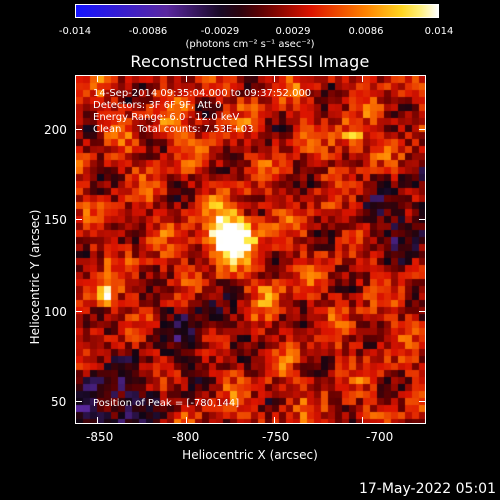 The image size is (500, 500). What do you see at coordinates (55, 220) in the screenshot?
I see `y-tick-label: 150` at bounding box center [55, 220].